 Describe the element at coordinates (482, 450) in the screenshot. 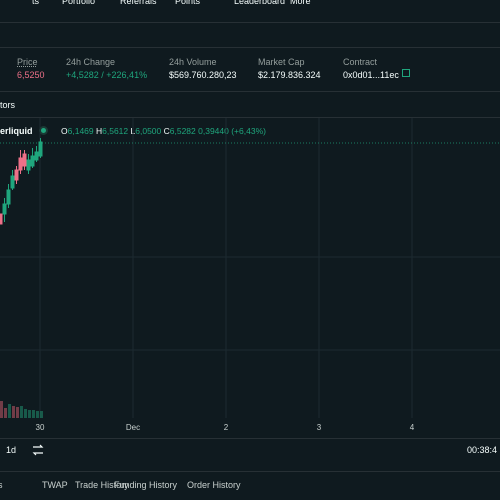

I see `clock: 00:38:4` at that location.